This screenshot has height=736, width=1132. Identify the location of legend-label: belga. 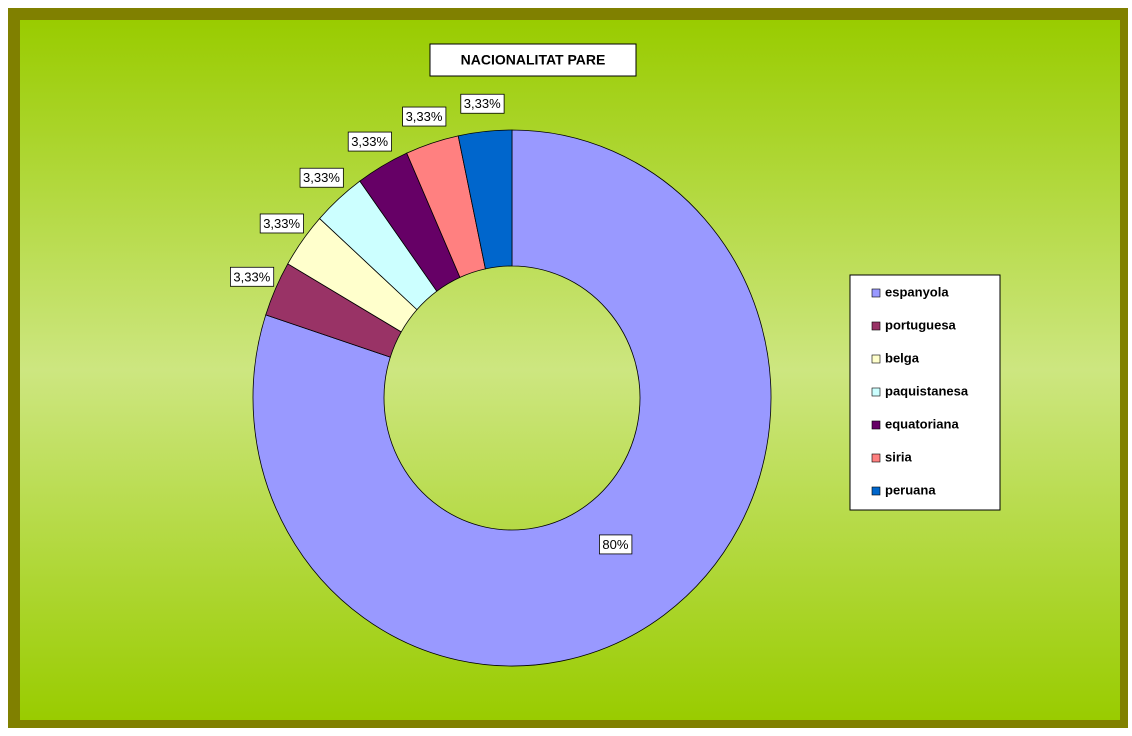
(902, 357).